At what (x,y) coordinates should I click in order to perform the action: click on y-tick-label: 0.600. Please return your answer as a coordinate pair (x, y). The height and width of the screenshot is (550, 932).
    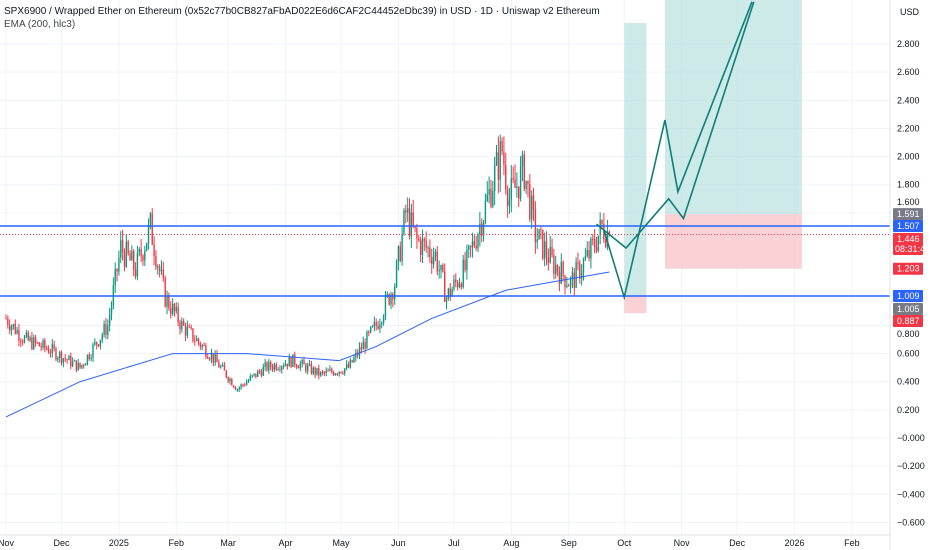
    Looking at the image, I should click on (908, 354).